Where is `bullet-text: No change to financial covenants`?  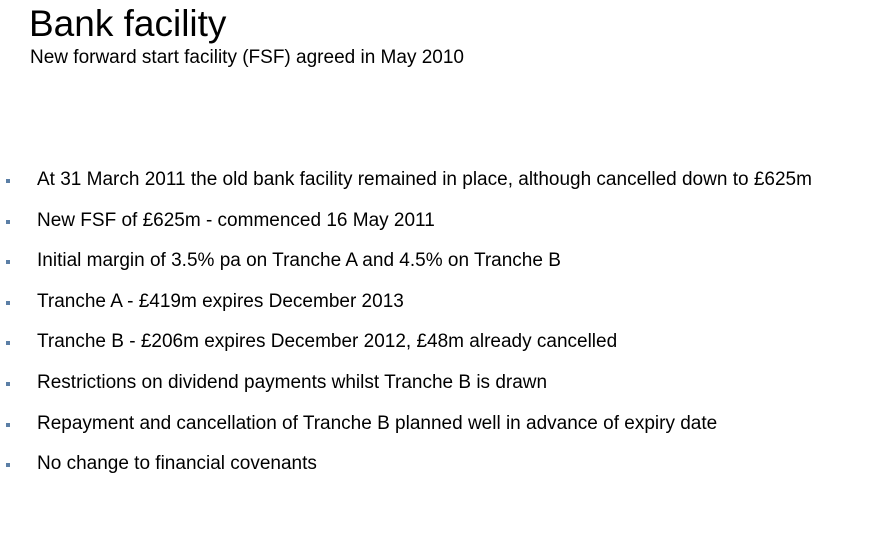 bullet-text: No change to financial covenants is located at coordinates (177, 464).